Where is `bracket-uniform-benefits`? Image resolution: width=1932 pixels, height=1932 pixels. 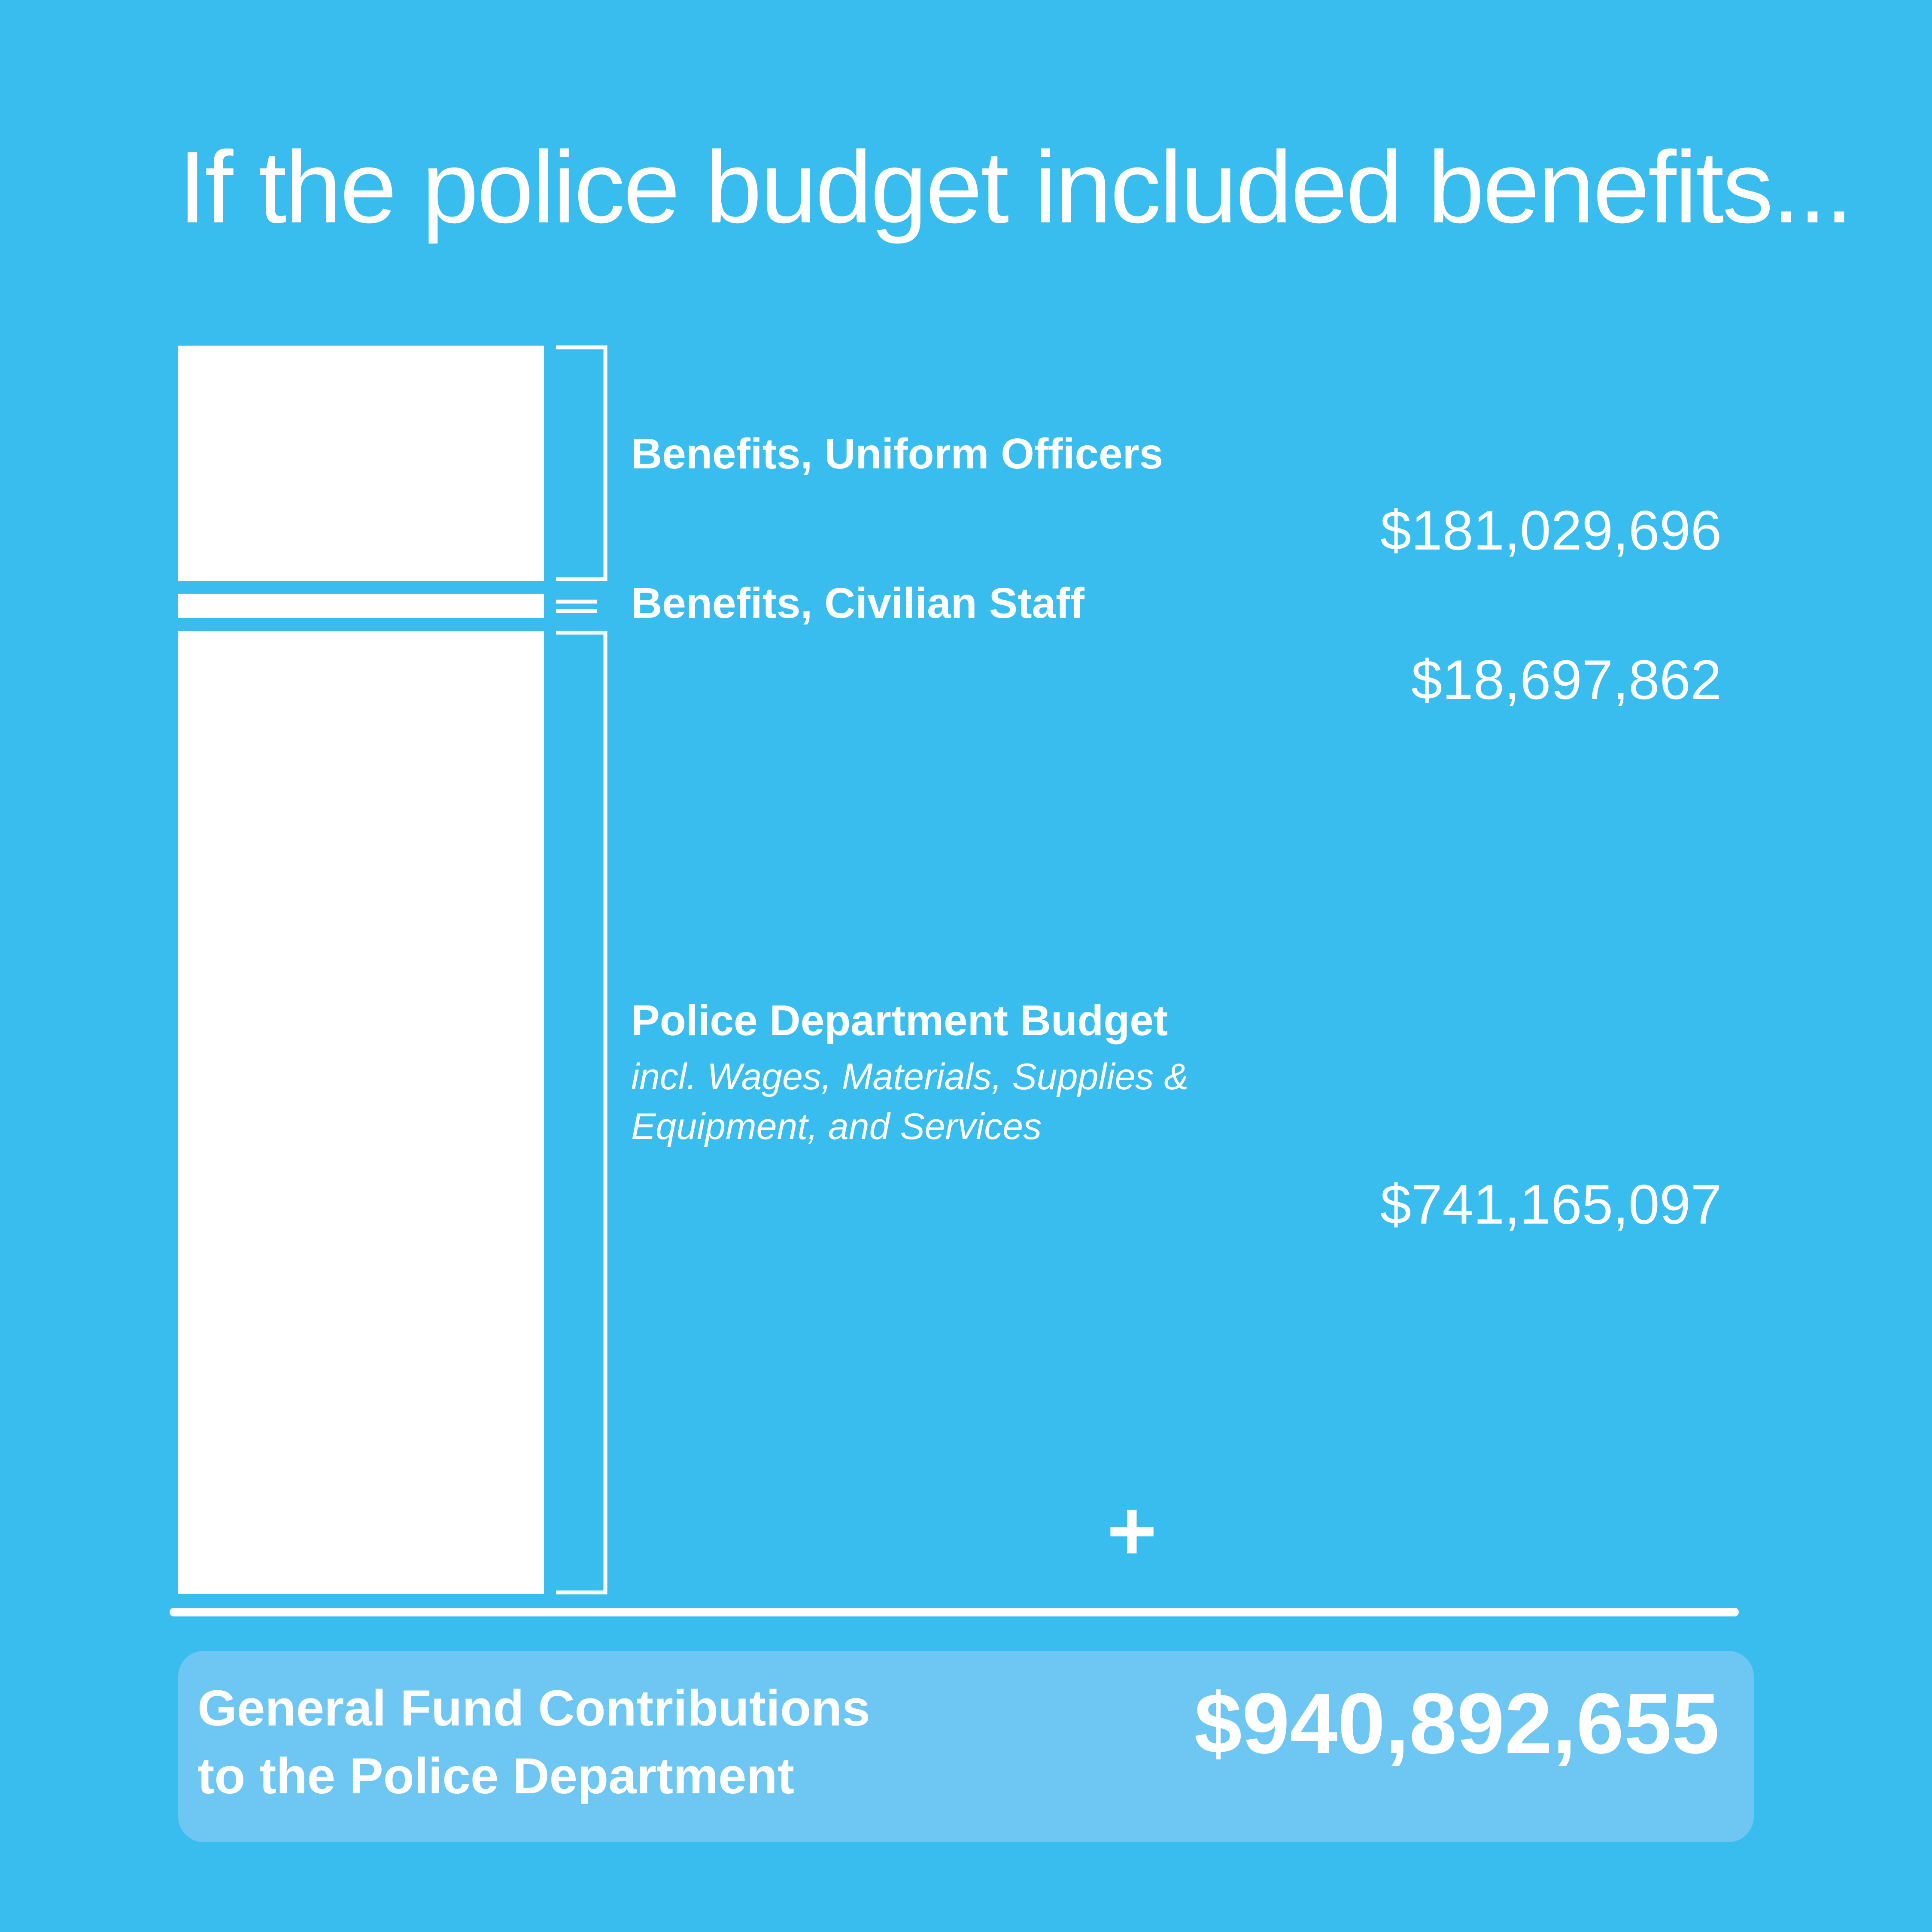 bracket-uniform-benefits is located at coordinates (582, 463).